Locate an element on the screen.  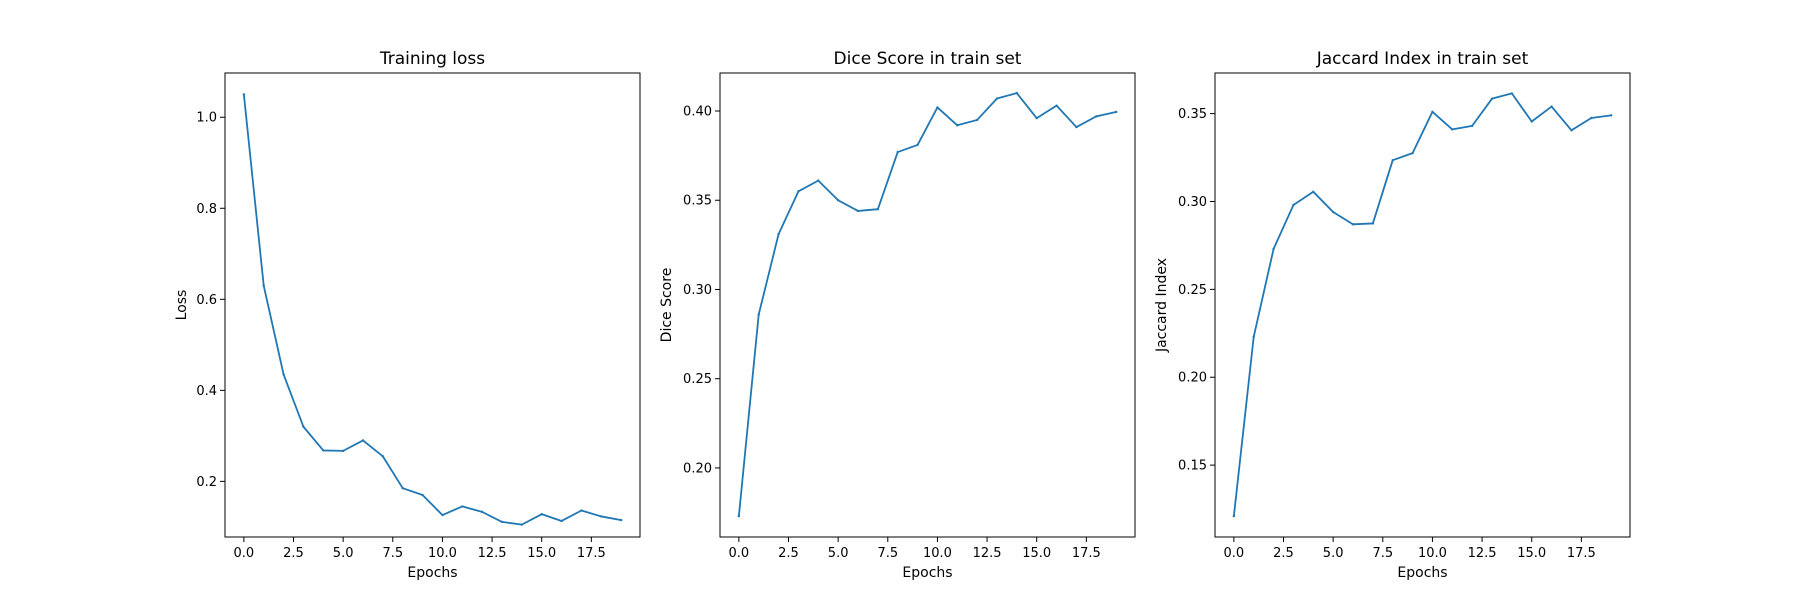
y-tick-label: 1.0 is located at coordinates (206, 118).